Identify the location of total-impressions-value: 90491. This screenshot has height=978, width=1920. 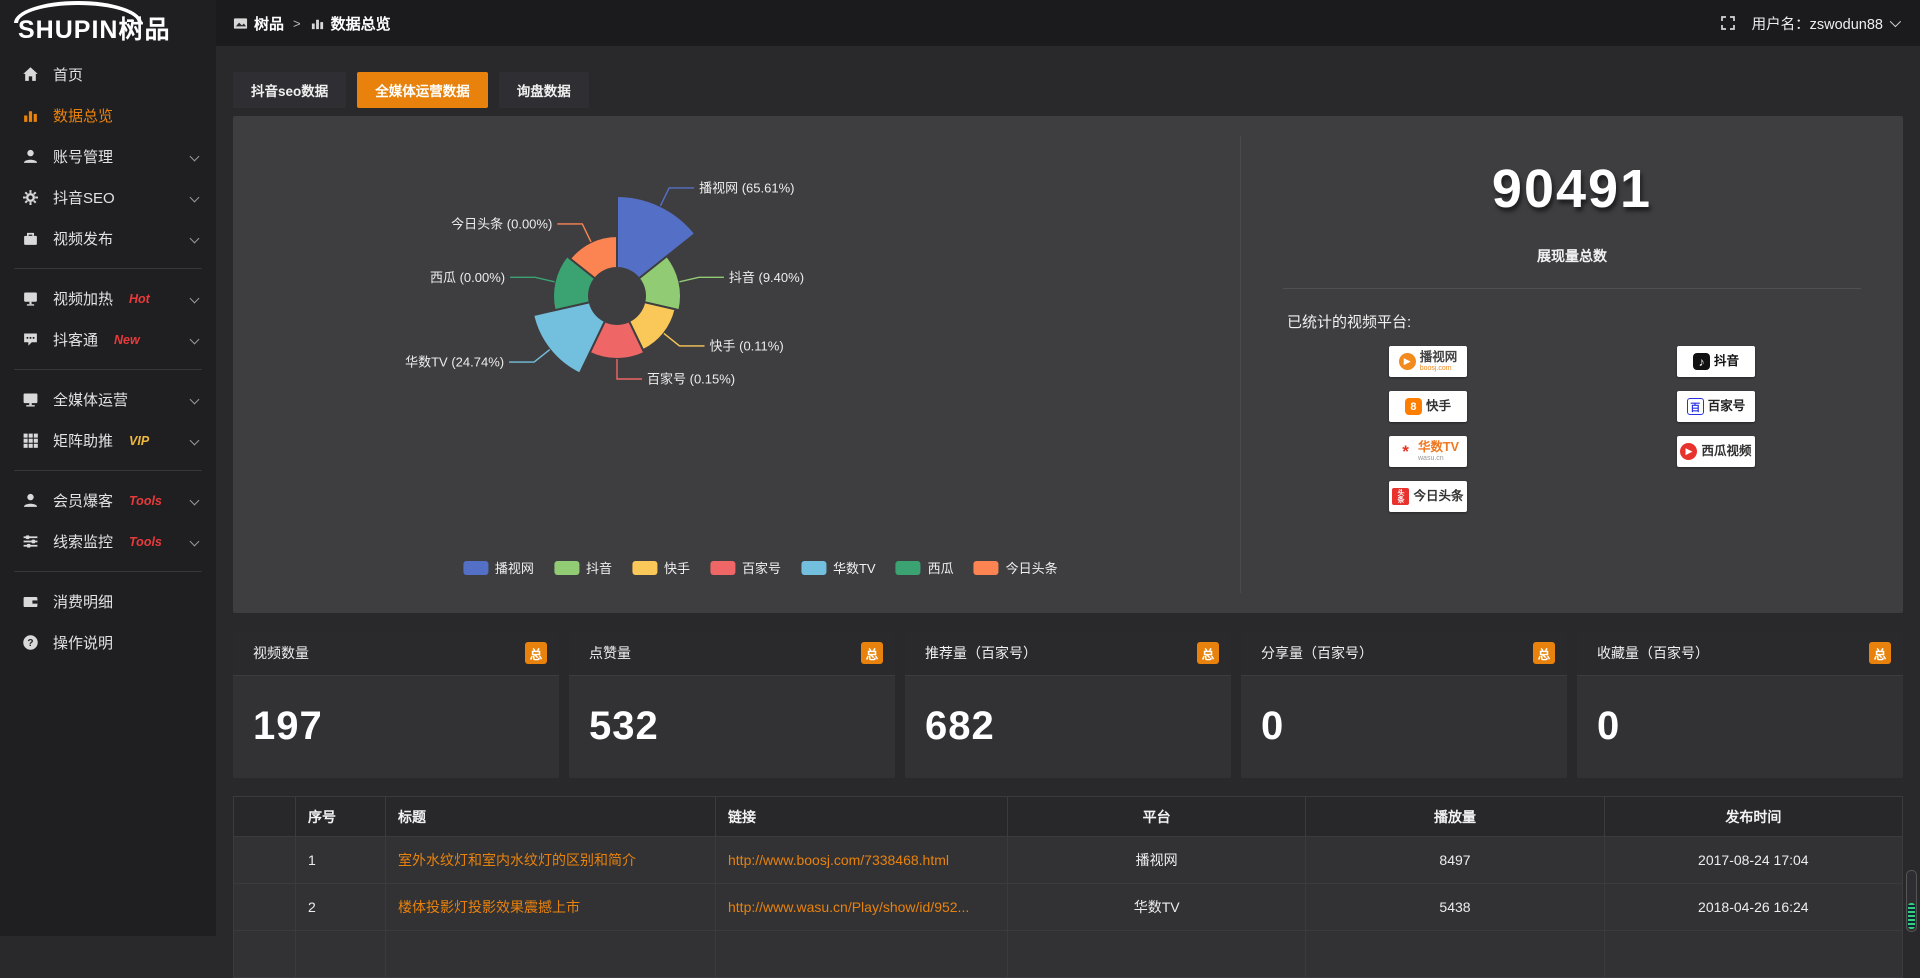
(1572, 189).